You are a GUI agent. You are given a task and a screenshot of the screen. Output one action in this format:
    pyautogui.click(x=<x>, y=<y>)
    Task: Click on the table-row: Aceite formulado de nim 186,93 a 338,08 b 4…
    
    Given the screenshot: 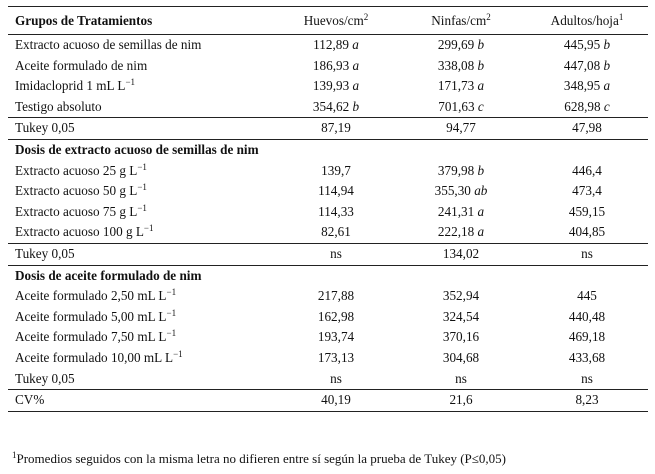 What is the action you would take?
    pyautogui.click(x=328, y=66)
    